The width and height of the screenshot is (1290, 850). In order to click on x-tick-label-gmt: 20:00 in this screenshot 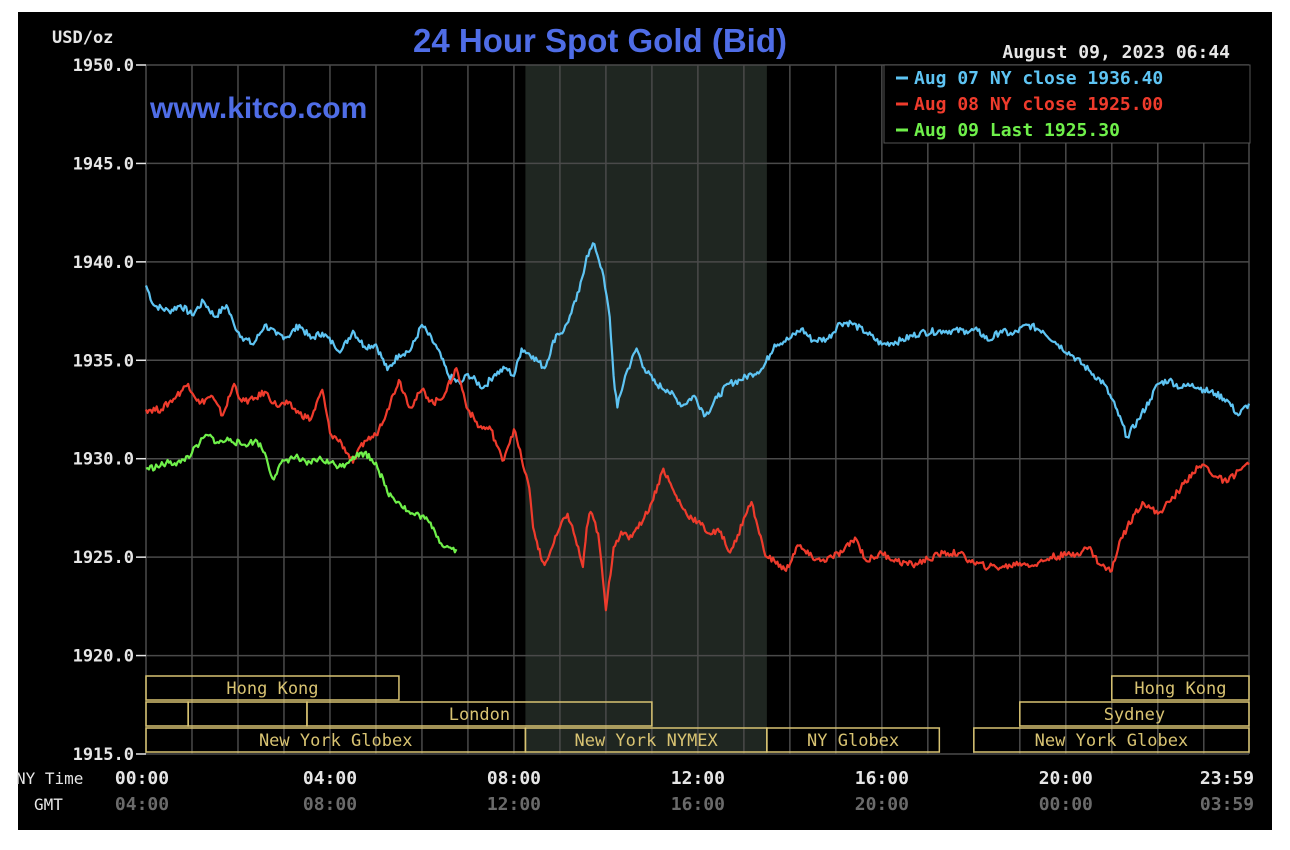, I will do `click(882, 804)`.